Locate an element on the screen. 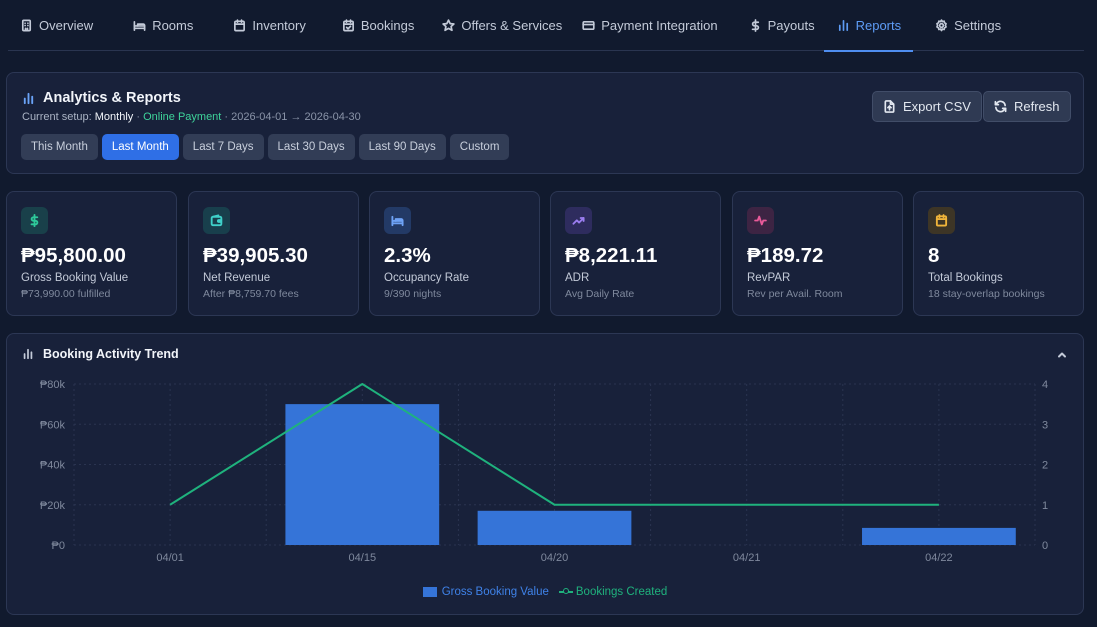 The width and height of the screenshot is (1097, 627). kpi-value: ₱95,800.00 is located at coordinates (73, 255).